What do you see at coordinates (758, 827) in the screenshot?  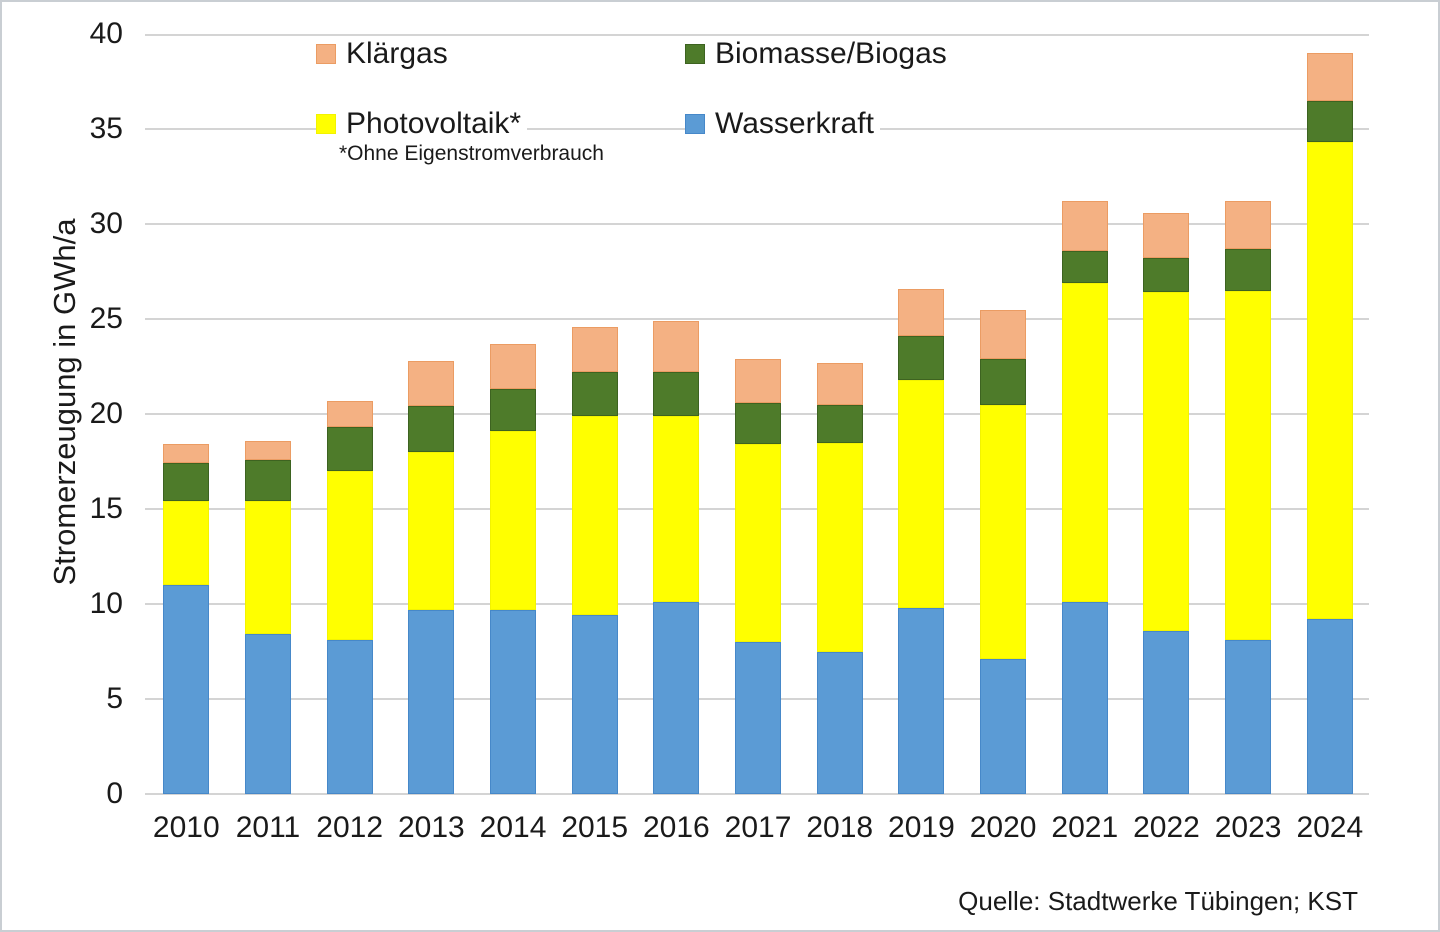 I see `x-tick-label-2017: 2017` at bounding box center [758, 827].